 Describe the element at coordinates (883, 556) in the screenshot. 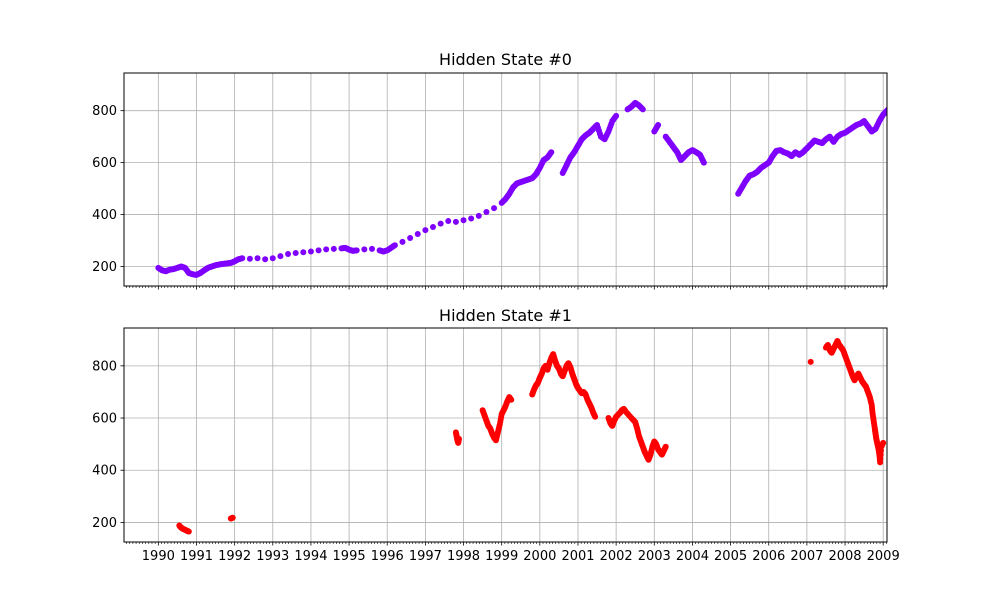

I see `x-tick-label: 2009` at that location.